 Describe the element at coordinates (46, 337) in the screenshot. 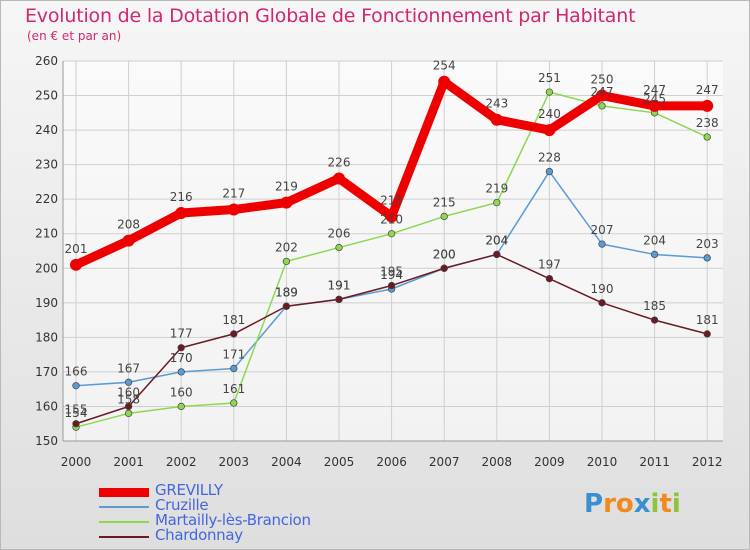

I see `y-tick-label: 180` at that location.